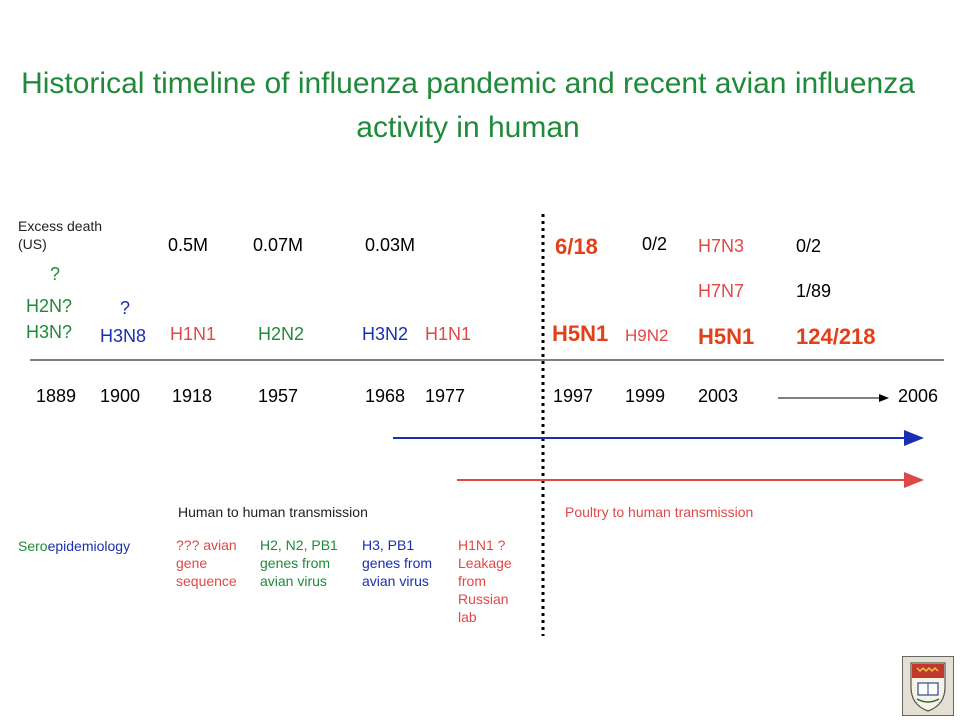 The height and width of the screenshot is (720, 960). I want to click on seroepidemiology-label: Seroepidemiology, so click(74, 546).